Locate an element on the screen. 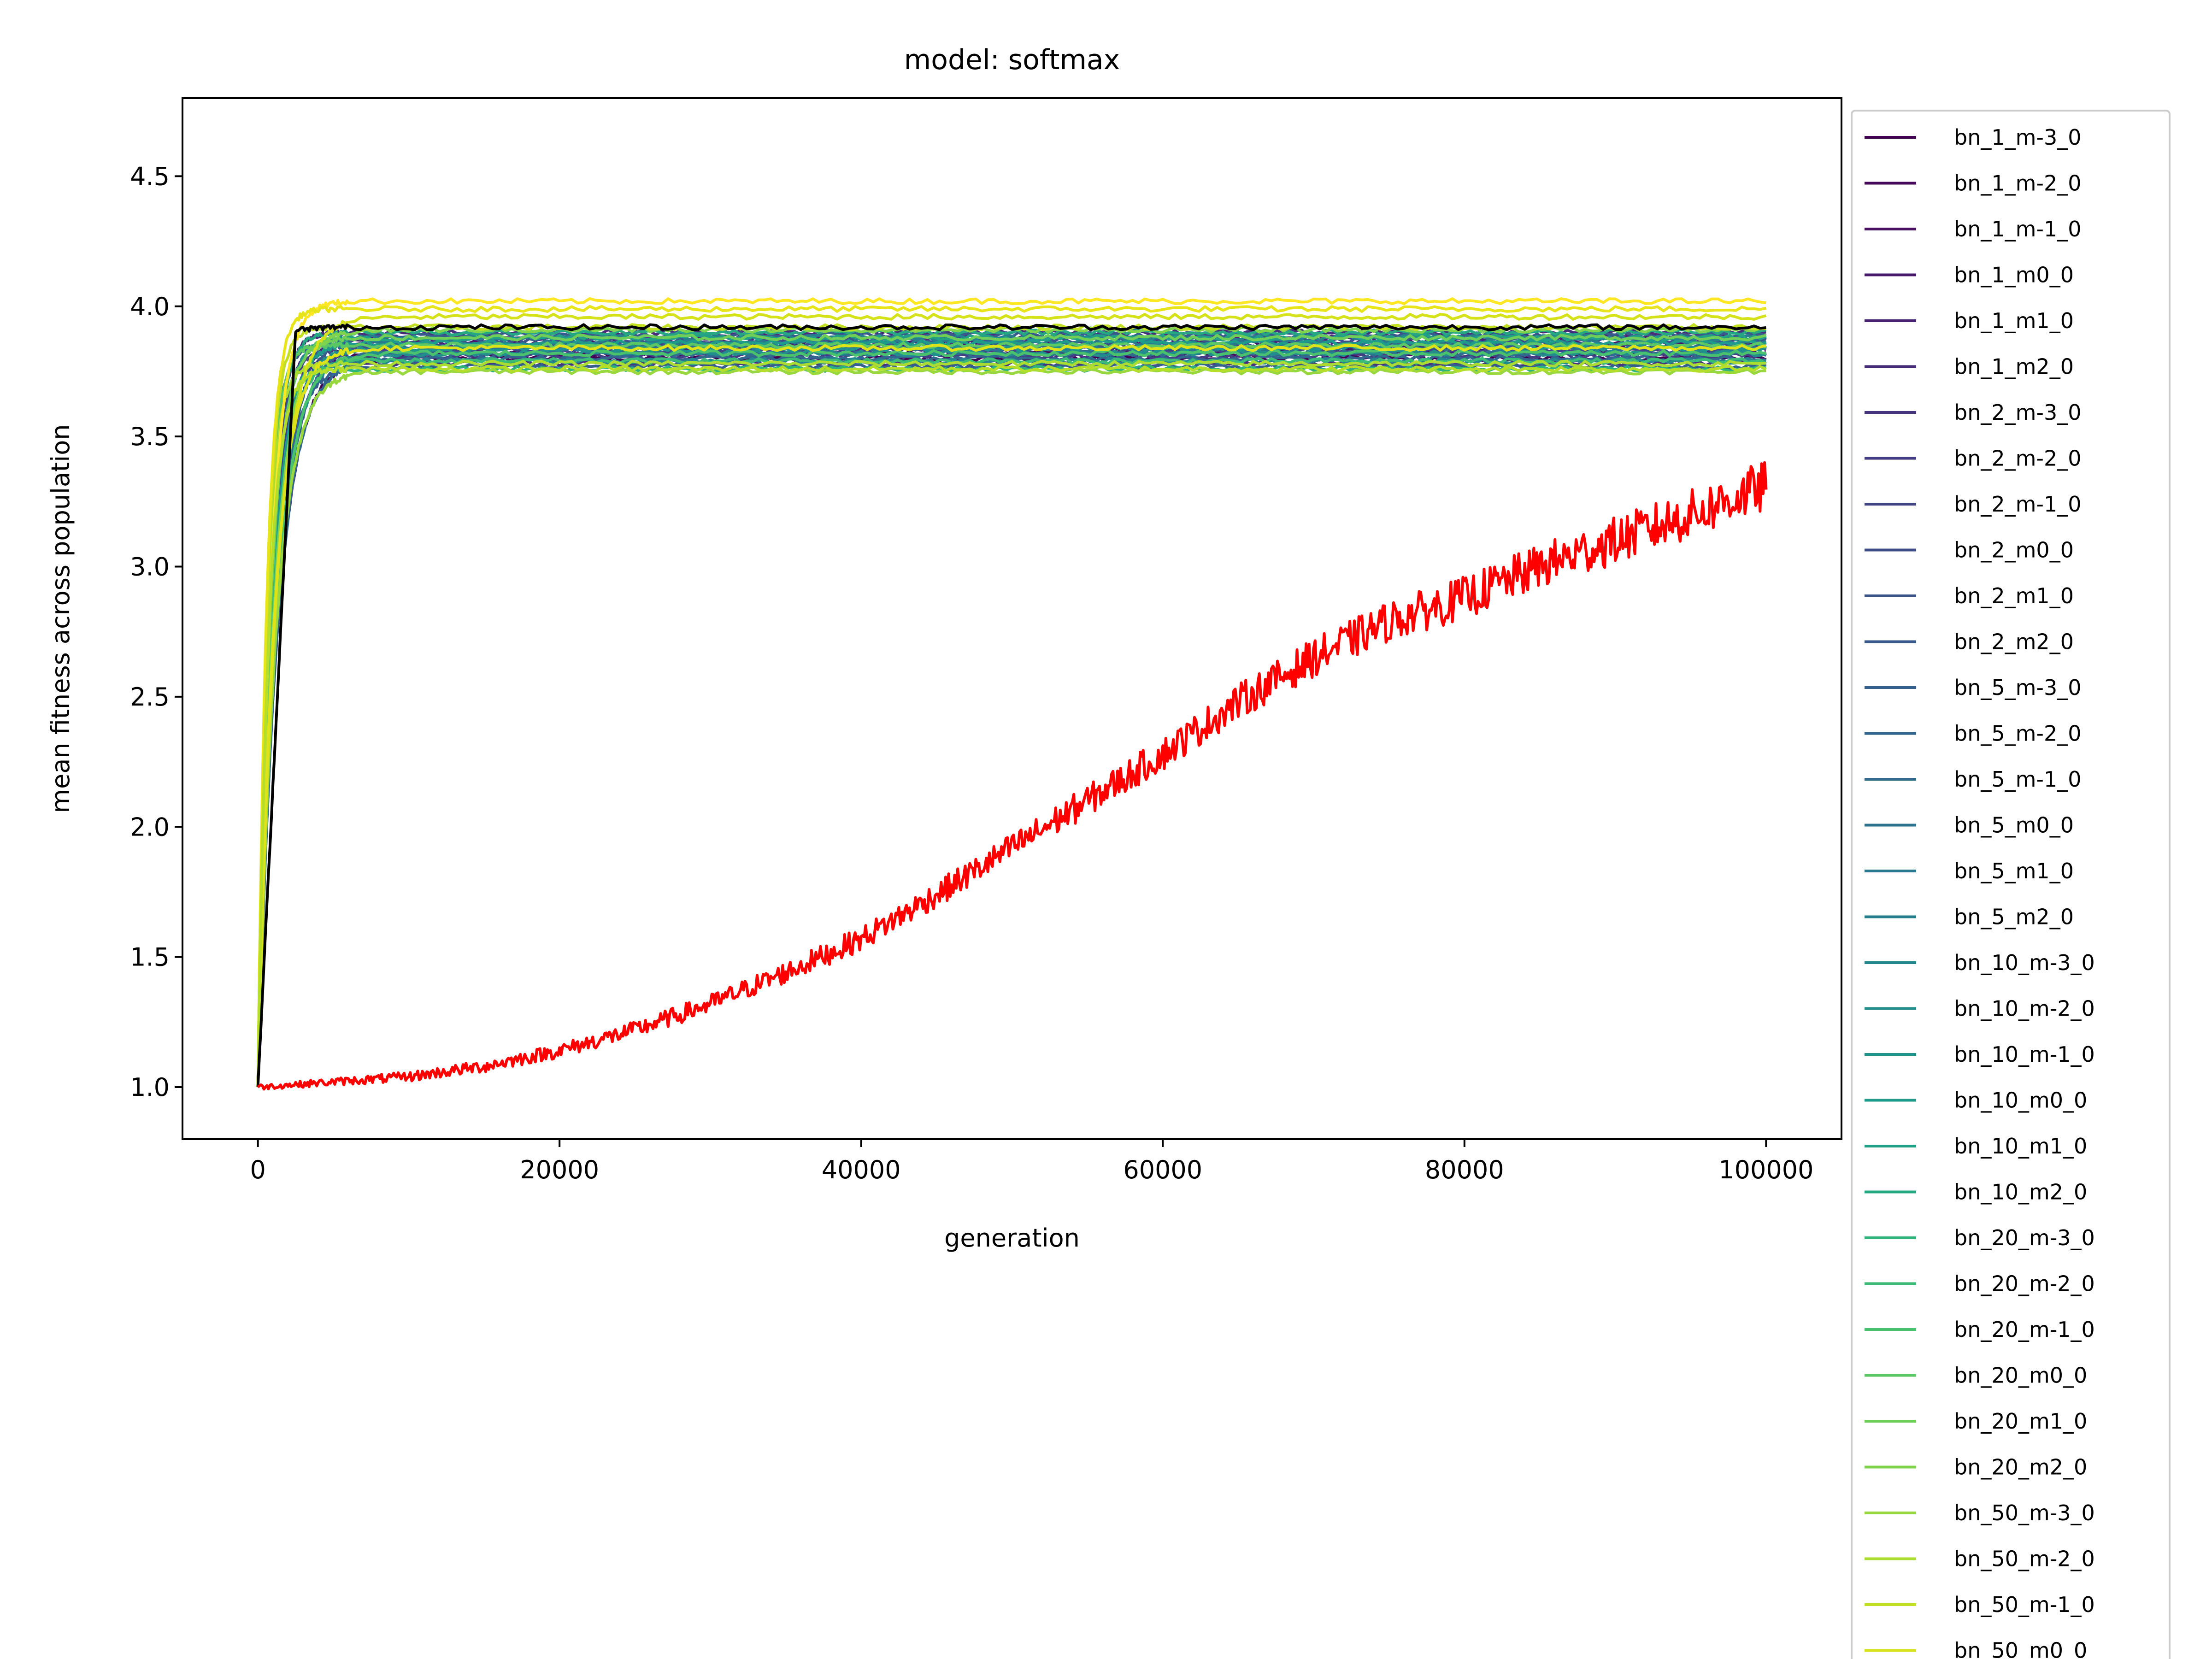 The width and height of the screenshot is (2212, 1659). y-tick-label: 4.5 is located at coordinates (150, 176).